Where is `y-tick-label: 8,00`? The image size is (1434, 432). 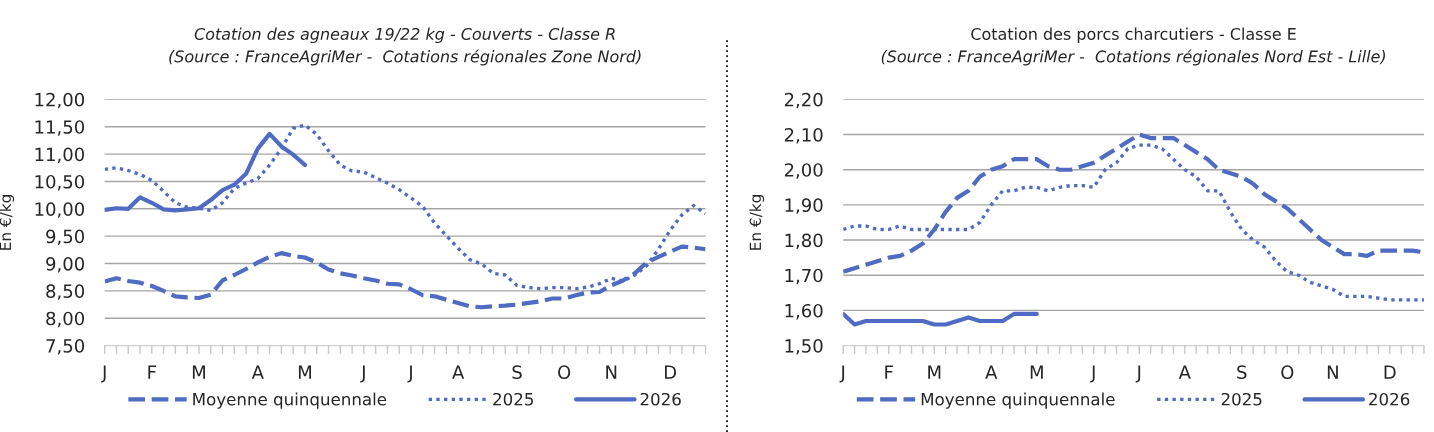 y-tick-label: 8,00 is located at coordinates (65, 319).